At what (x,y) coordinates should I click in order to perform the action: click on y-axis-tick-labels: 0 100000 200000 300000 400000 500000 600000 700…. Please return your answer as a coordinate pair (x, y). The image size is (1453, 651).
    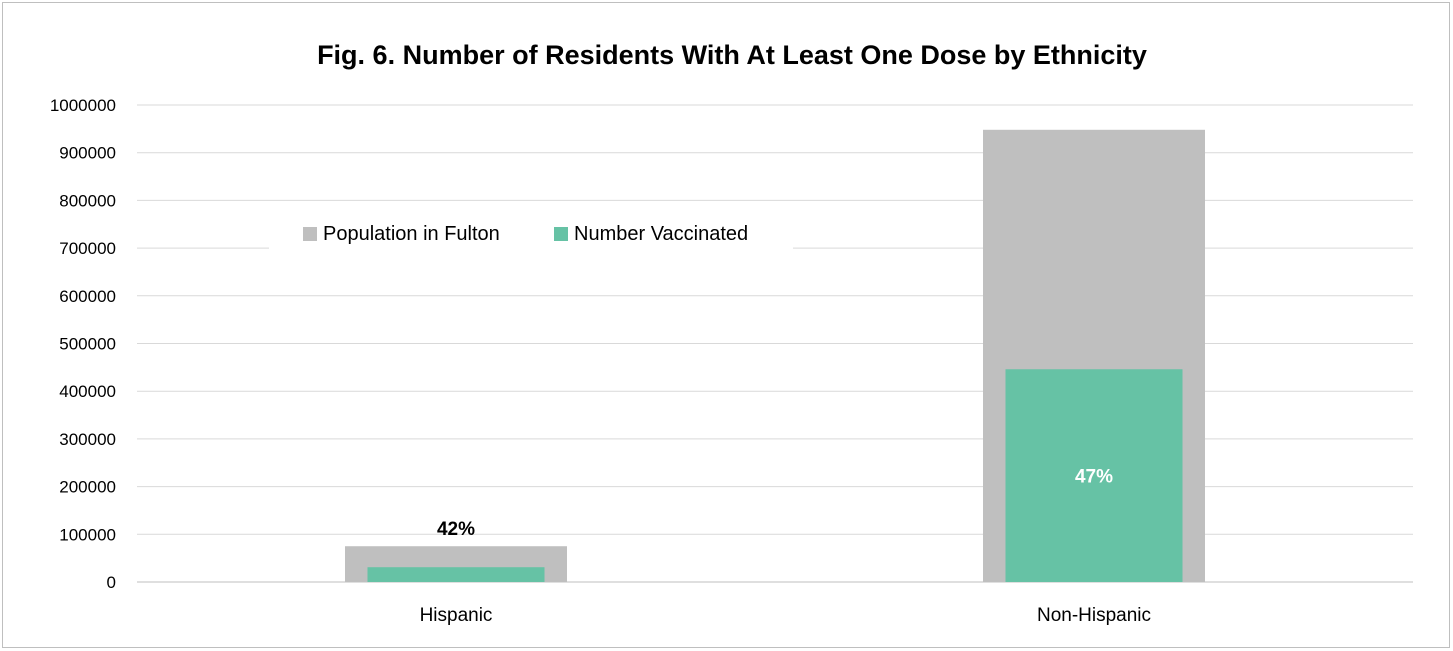
    Looking at the image, I should click on (83, 344).